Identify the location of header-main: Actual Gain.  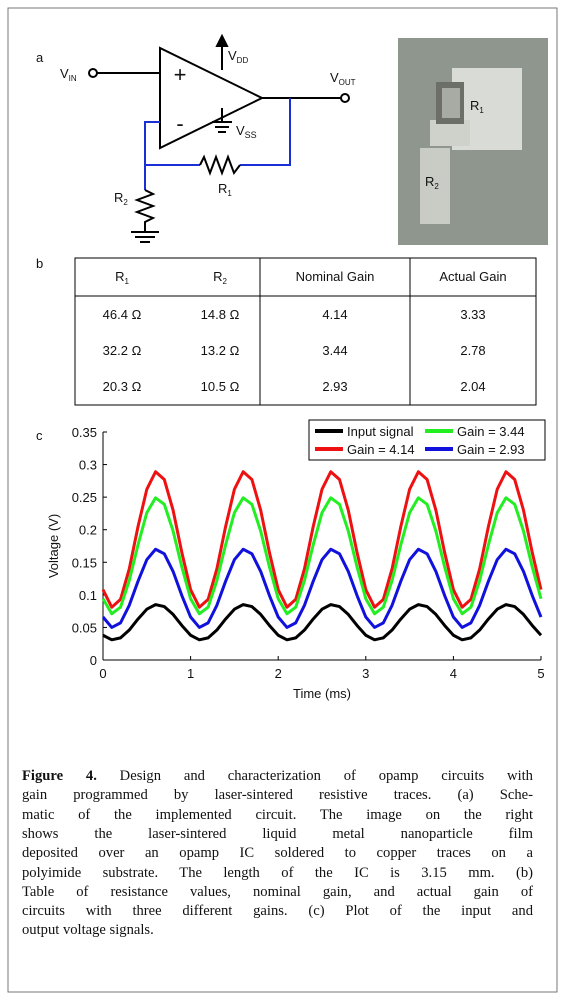
(472, 276).